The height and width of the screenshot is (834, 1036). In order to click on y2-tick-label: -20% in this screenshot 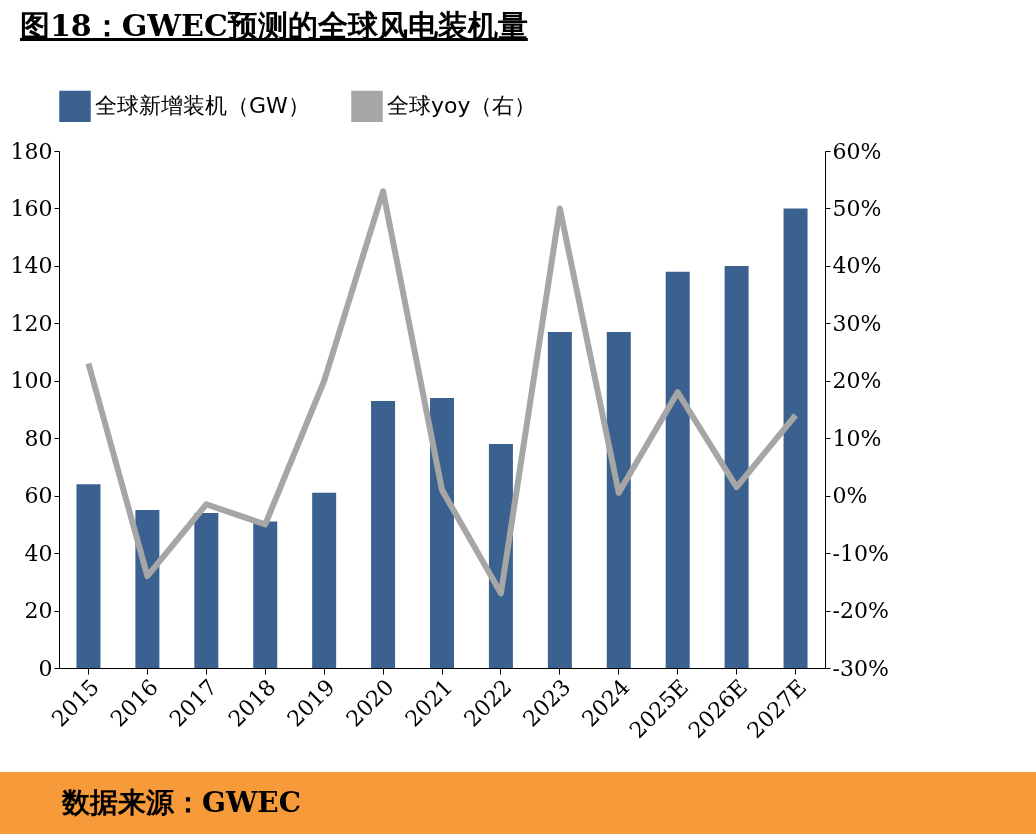, I will do `click(860, 611)`.